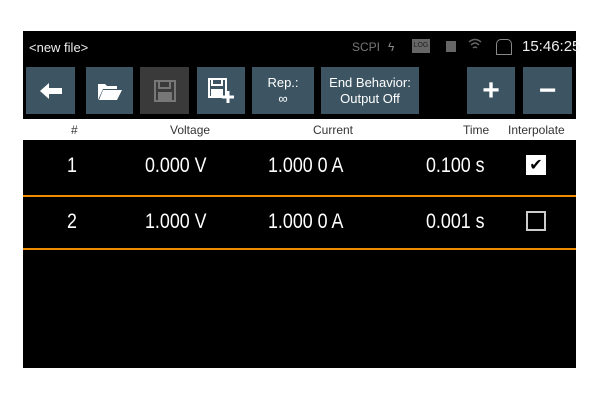 The height and width of the screenshot is (400, 600). What do you see at coordinates (451, 46) in the screenshot?
I see `usb-icon` at bounding box center [451, 46].